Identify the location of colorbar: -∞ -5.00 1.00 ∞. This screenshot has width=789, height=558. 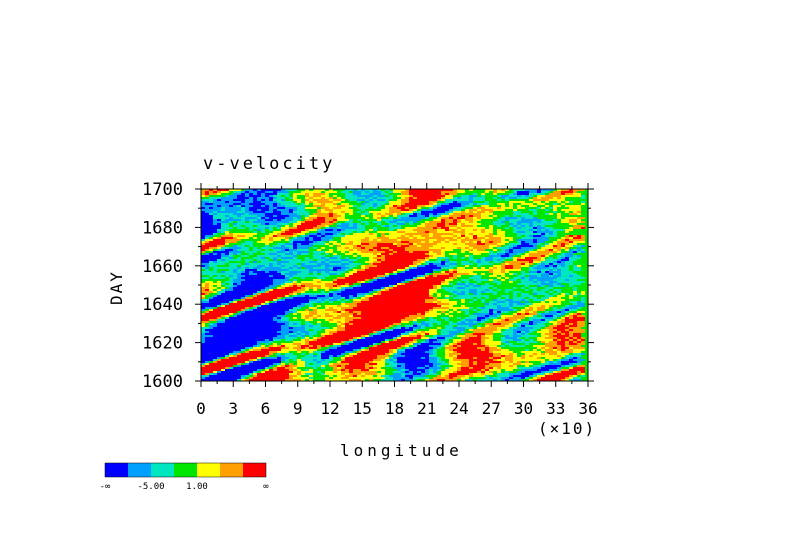
(184, 477).